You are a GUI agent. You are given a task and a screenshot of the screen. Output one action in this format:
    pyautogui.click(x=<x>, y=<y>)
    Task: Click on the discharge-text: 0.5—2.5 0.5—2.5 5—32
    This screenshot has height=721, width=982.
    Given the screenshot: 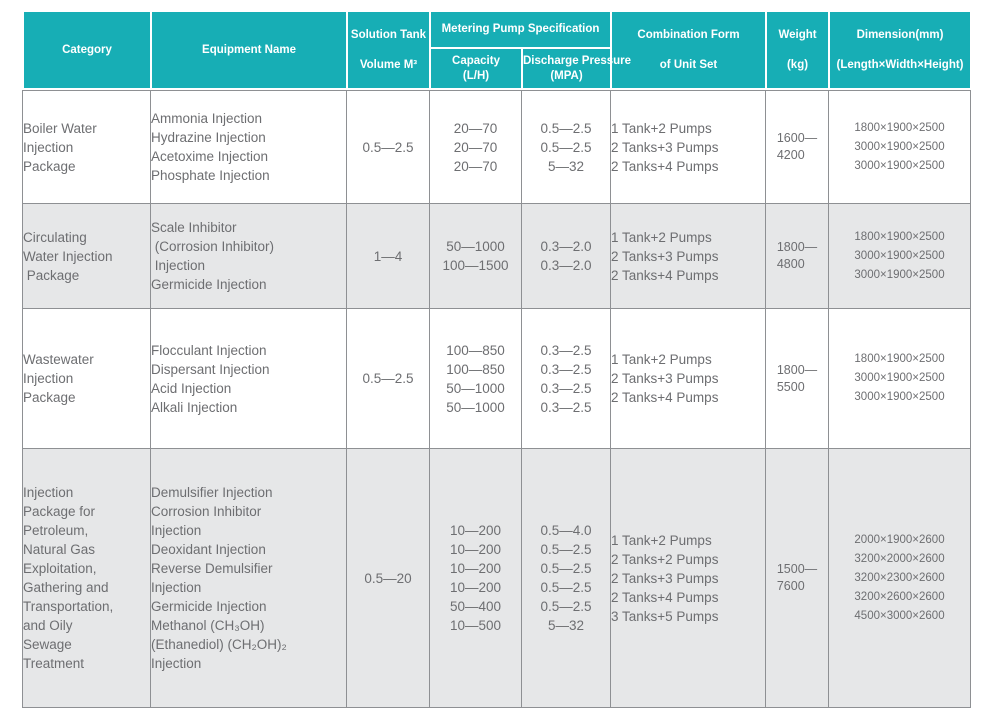 What is the action you would take?
    pyautogui.click(x=566, y=147)
    